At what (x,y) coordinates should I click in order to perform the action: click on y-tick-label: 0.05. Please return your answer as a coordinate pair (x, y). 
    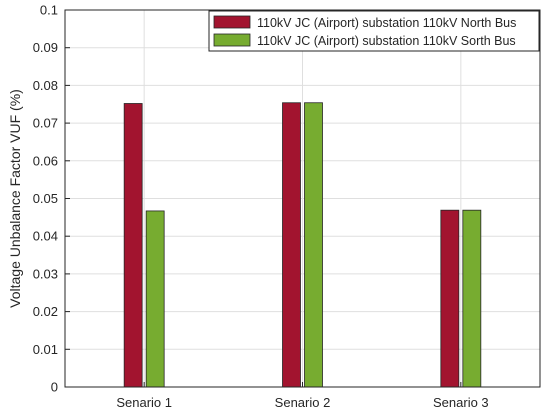
    Looking at the image, I should click on (45, 198).